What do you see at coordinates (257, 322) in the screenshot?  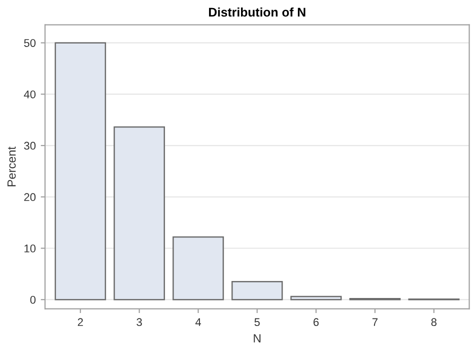 I see `x-tick-label: 5` at bounding box center [257, 322].